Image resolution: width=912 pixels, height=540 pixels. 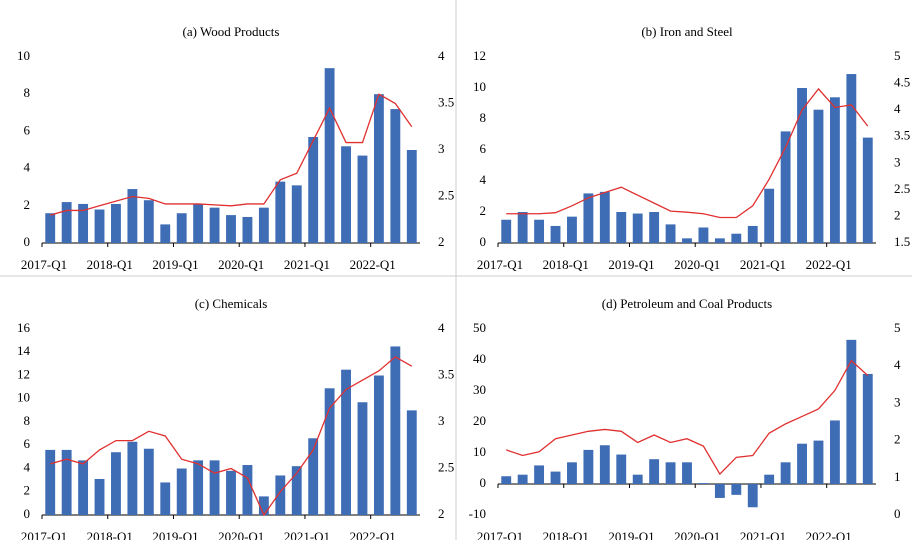 What do you see at coordinates (902, 82) in the screenshot?
I see `y2-tick-label: 4.5` at bounding box center [902, 82].